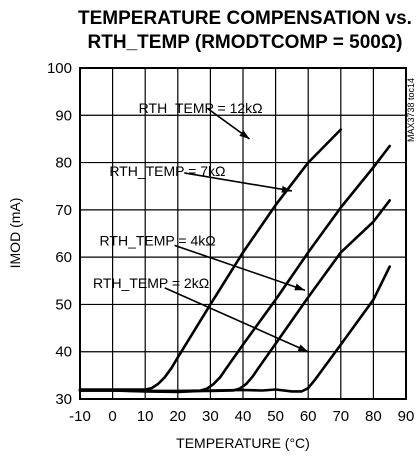 The image size is (420, 456). What do you see at coordinates (112, 416) in the screenshot?
I see `x-tick-label-1: 0` at bounding box center [112, 416].